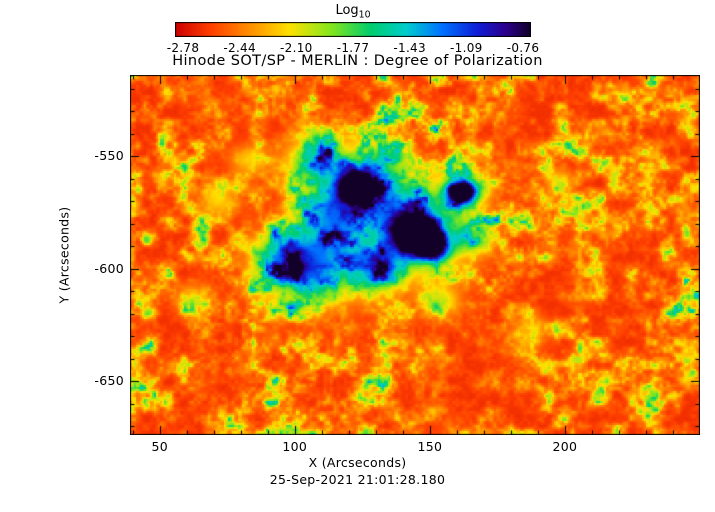 This screenshot has width=715, height=512. I want to click on x-axis-label: X (Arcseconds), so click(357, 462).